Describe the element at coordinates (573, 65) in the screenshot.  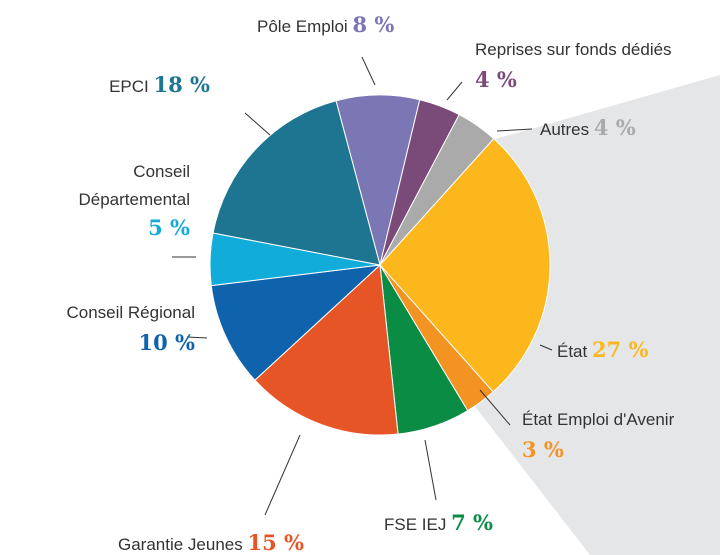
I see `slice-label: Reprises sur fonds dédiés 4 %` at that location.